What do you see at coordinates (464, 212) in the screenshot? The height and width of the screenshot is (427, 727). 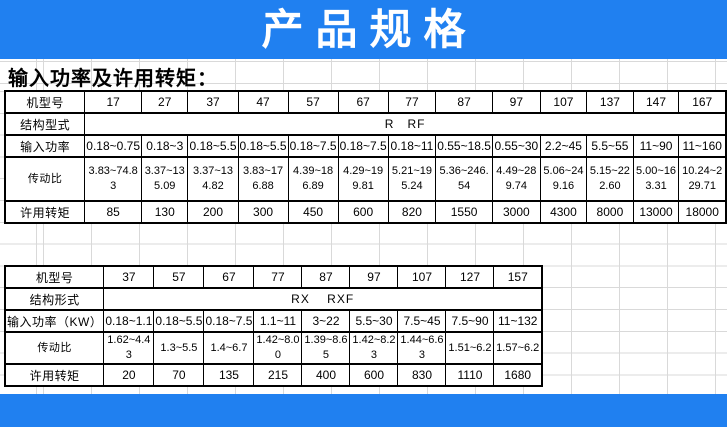 I see `torque-cell: 1550` at bounding box center [464, 212].